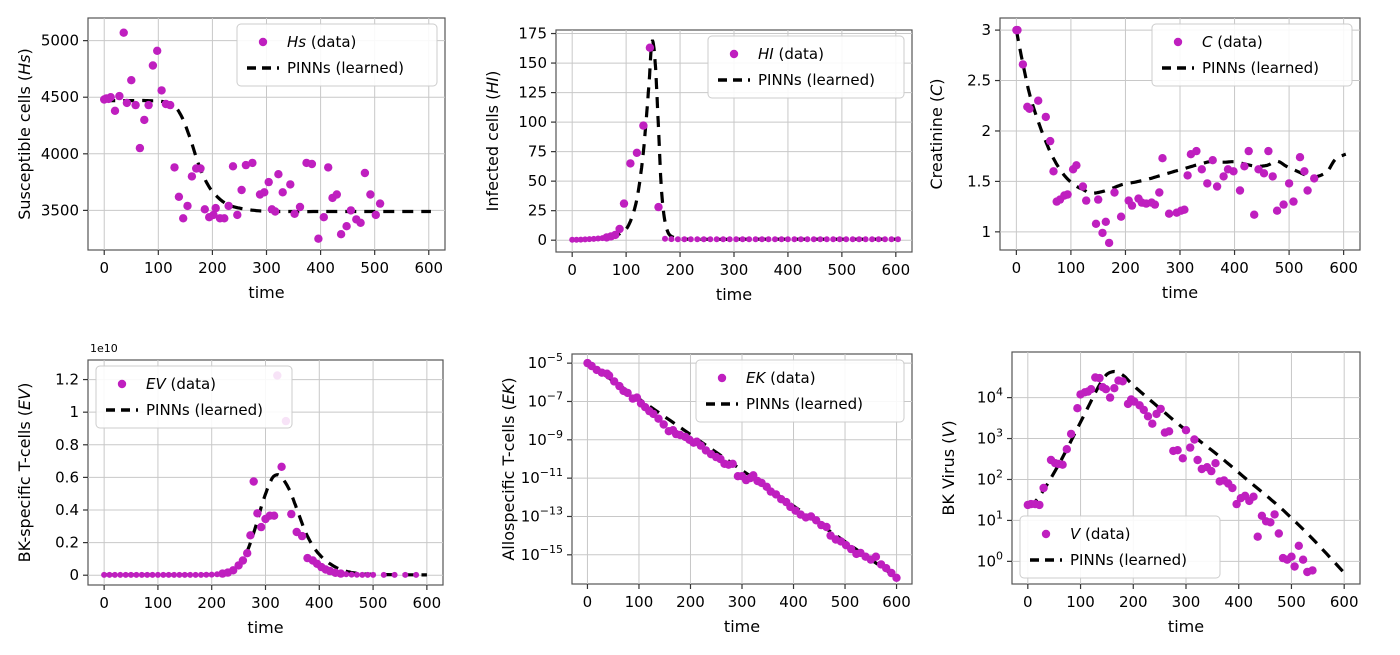  What do you see at coordinates (1289, 268) in the screenshot?
I see `xtick-label: 500` at bounding box center [1289, 268].